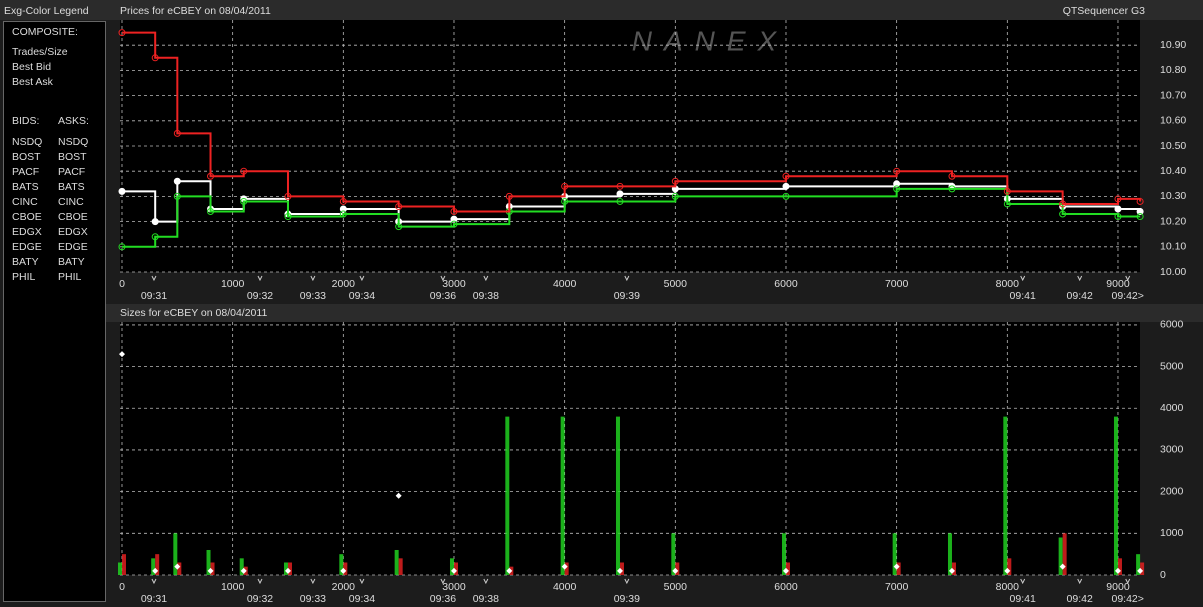  Describe the element at coordinates (27, 142) in the screenshot. I see `bid-exchange: NSDQ` at that location.